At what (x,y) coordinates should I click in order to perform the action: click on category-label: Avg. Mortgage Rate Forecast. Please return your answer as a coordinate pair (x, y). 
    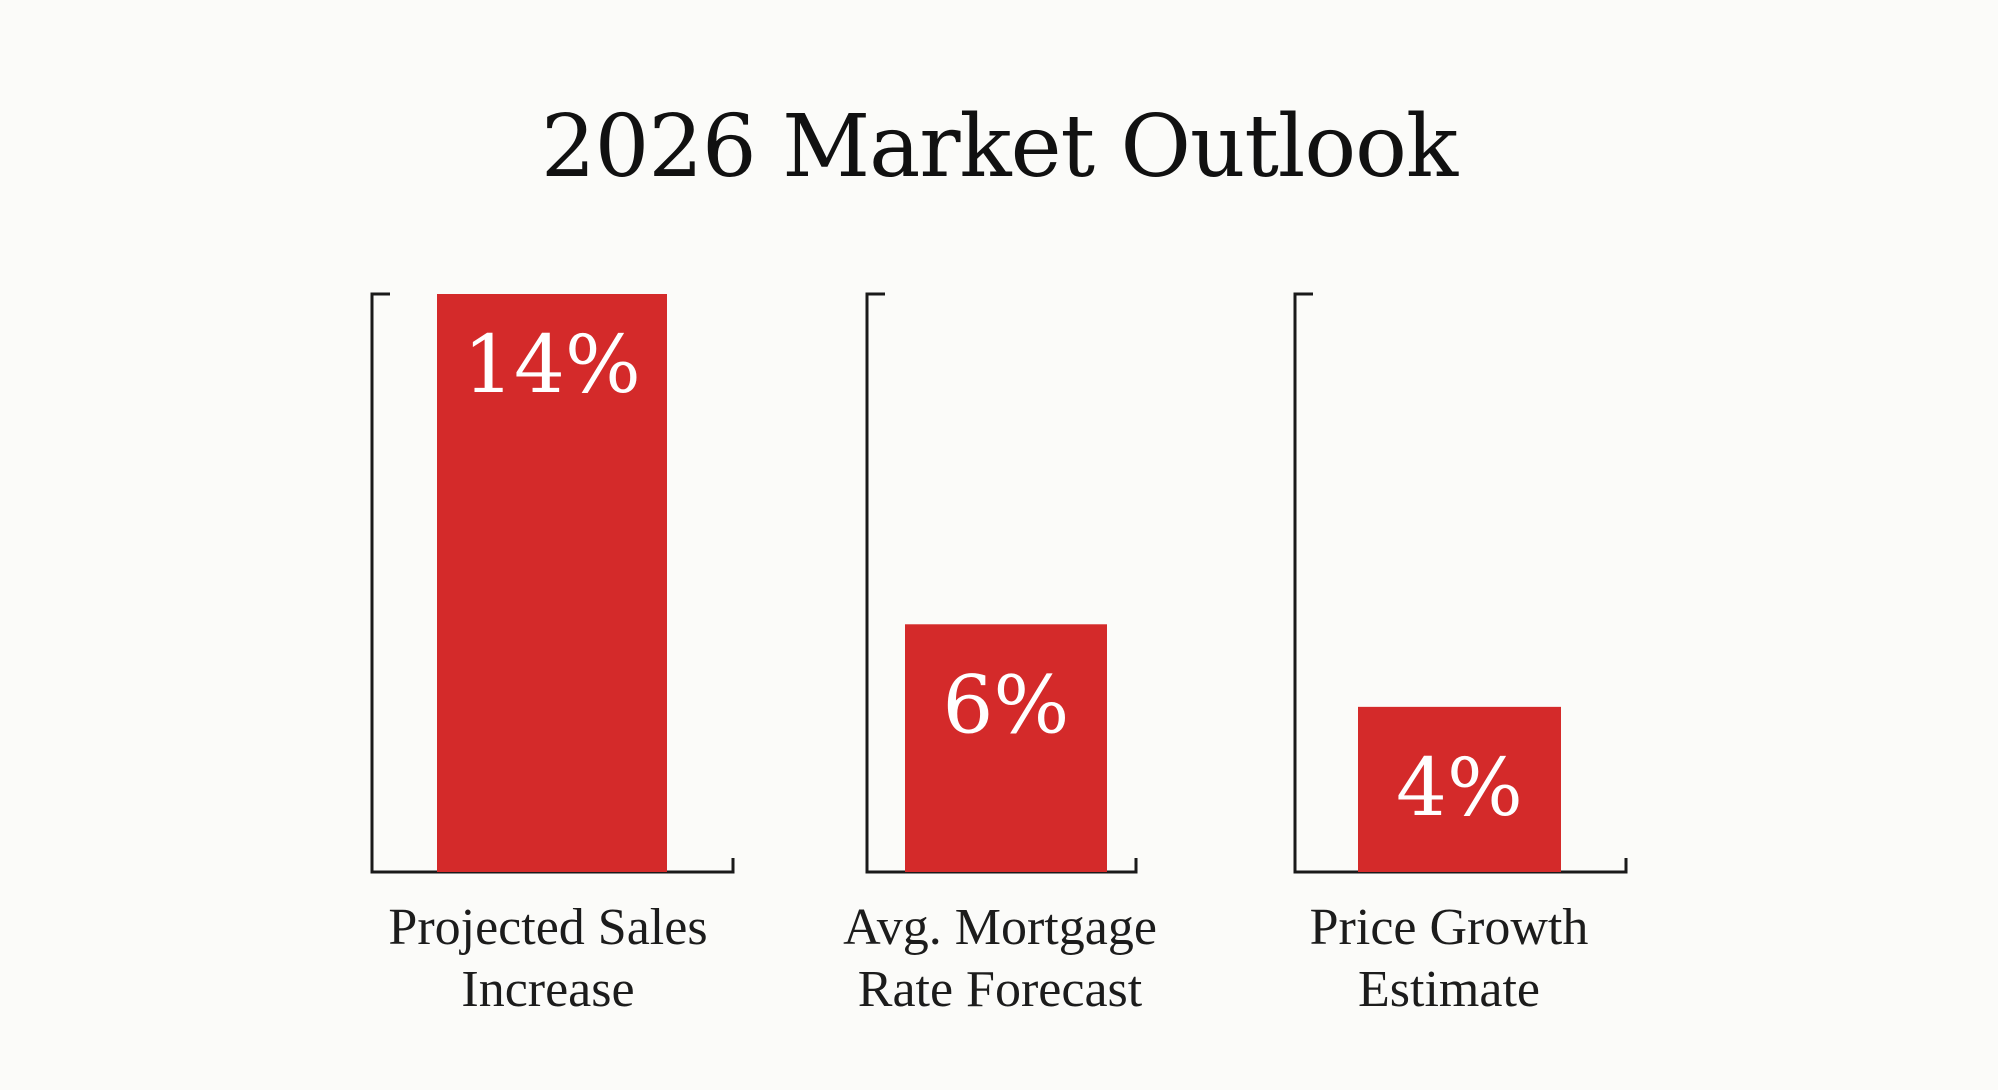
    Looking at the image, I should click on (1000, 959).